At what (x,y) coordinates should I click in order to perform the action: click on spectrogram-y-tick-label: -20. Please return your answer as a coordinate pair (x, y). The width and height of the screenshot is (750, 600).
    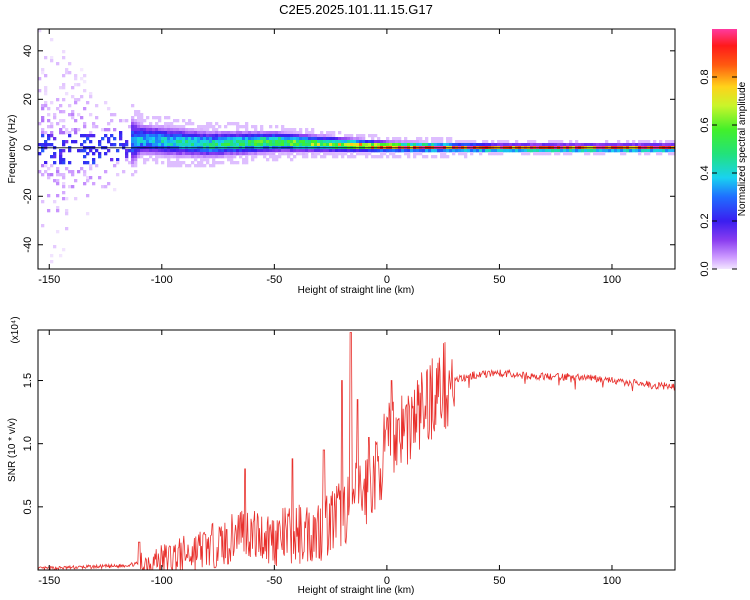
    Looking at the image, I should click on (28, 196).